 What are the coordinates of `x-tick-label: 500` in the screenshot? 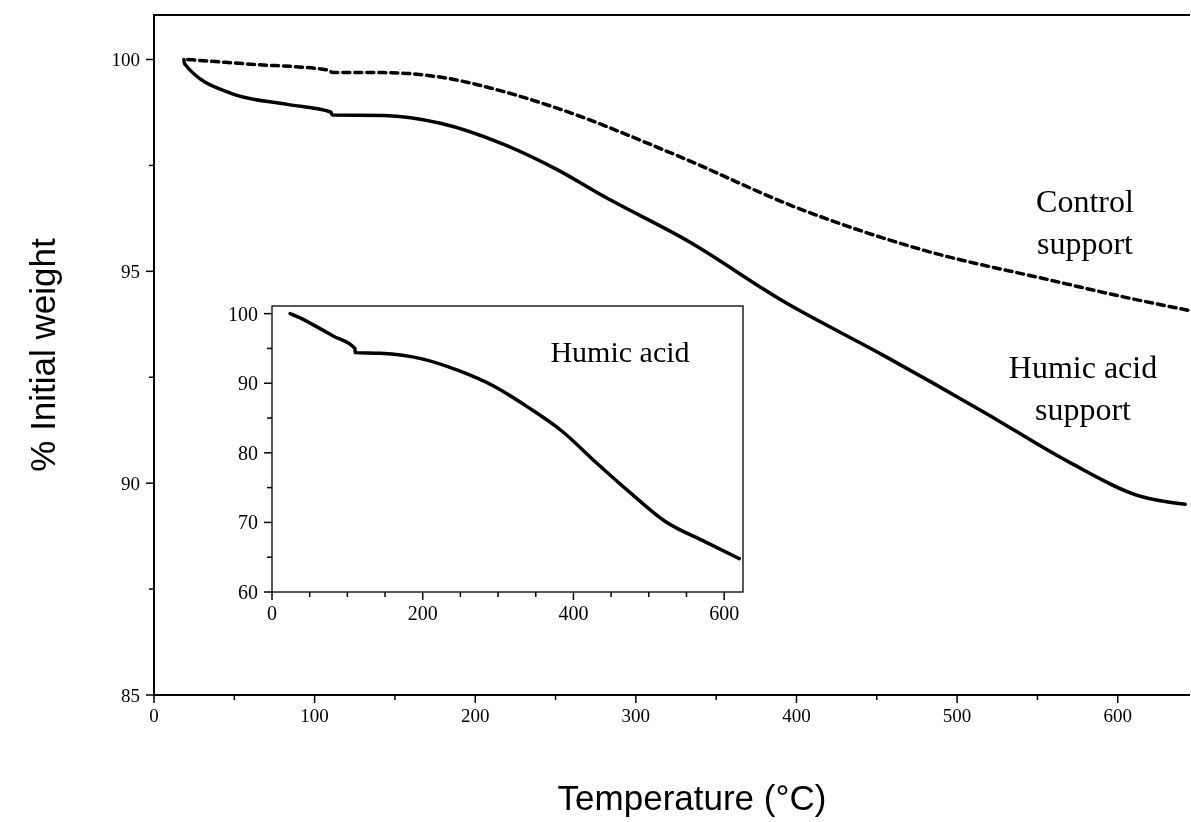 It's located at (957, 715).